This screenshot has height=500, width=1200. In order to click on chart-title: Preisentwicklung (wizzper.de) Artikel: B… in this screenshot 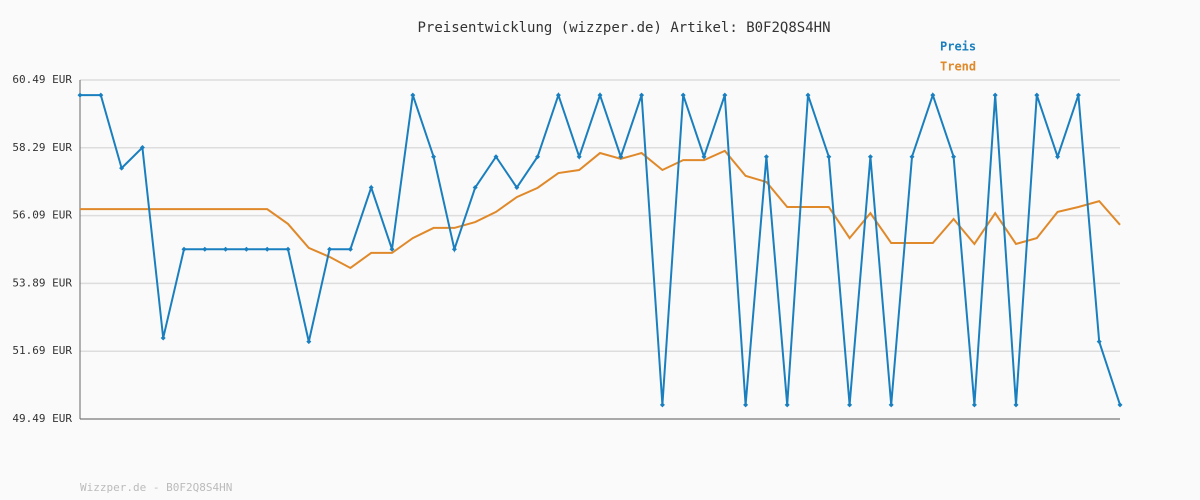, I will do `click(623, 28)`.